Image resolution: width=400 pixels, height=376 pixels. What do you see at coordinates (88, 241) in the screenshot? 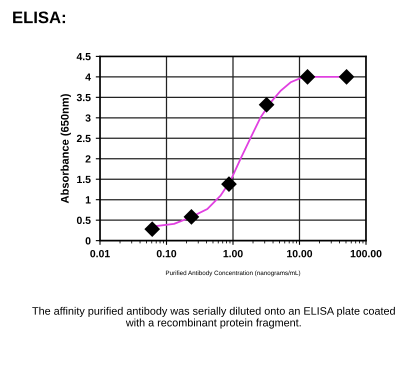
I see `y-tick-label: 0` at bounding box center [88, 241].